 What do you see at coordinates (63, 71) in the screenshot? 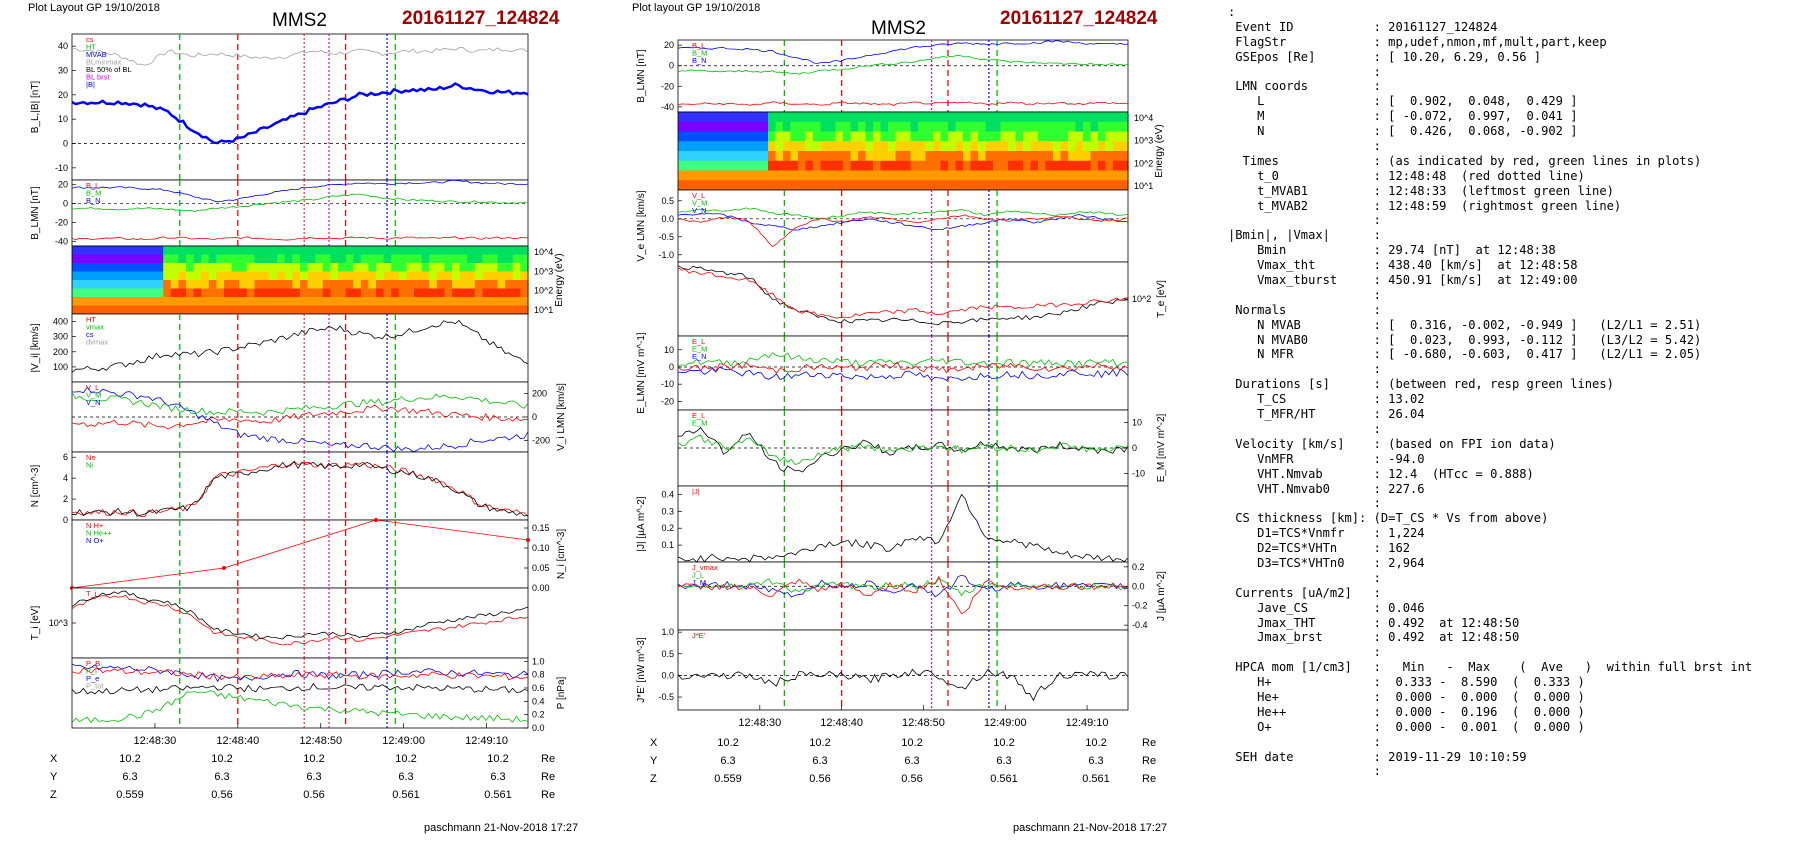
I see `y-tick-label: 30` at bounding box center [63, 71].